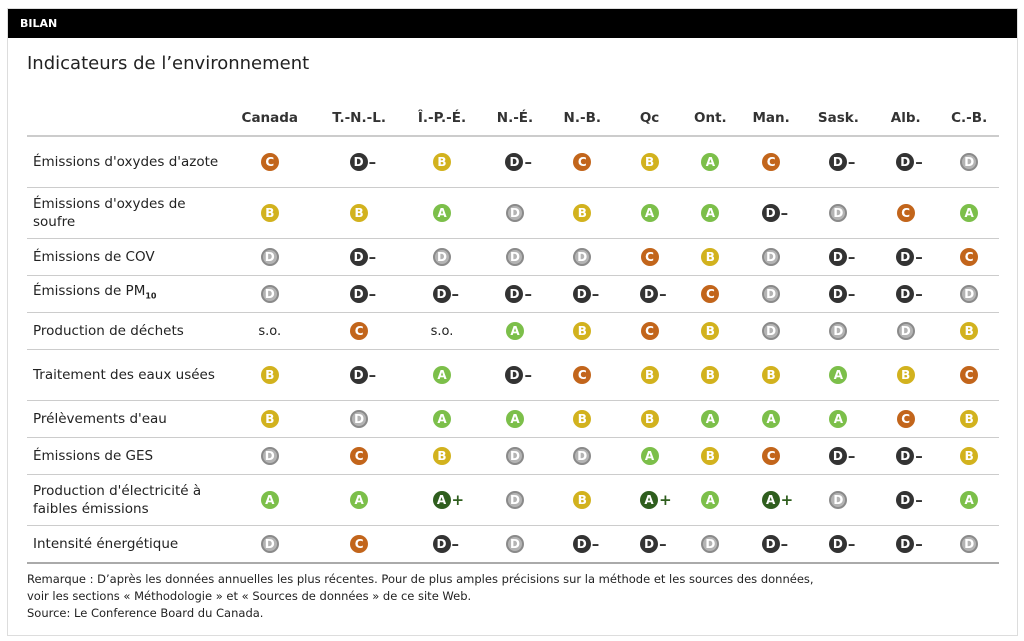 The width and height of the screenshot is (1024, 641). Describe the element at coordinates (100, 419) in the screenshot. I see `indicator-label-text: Prélèvements d'eau` at that location.